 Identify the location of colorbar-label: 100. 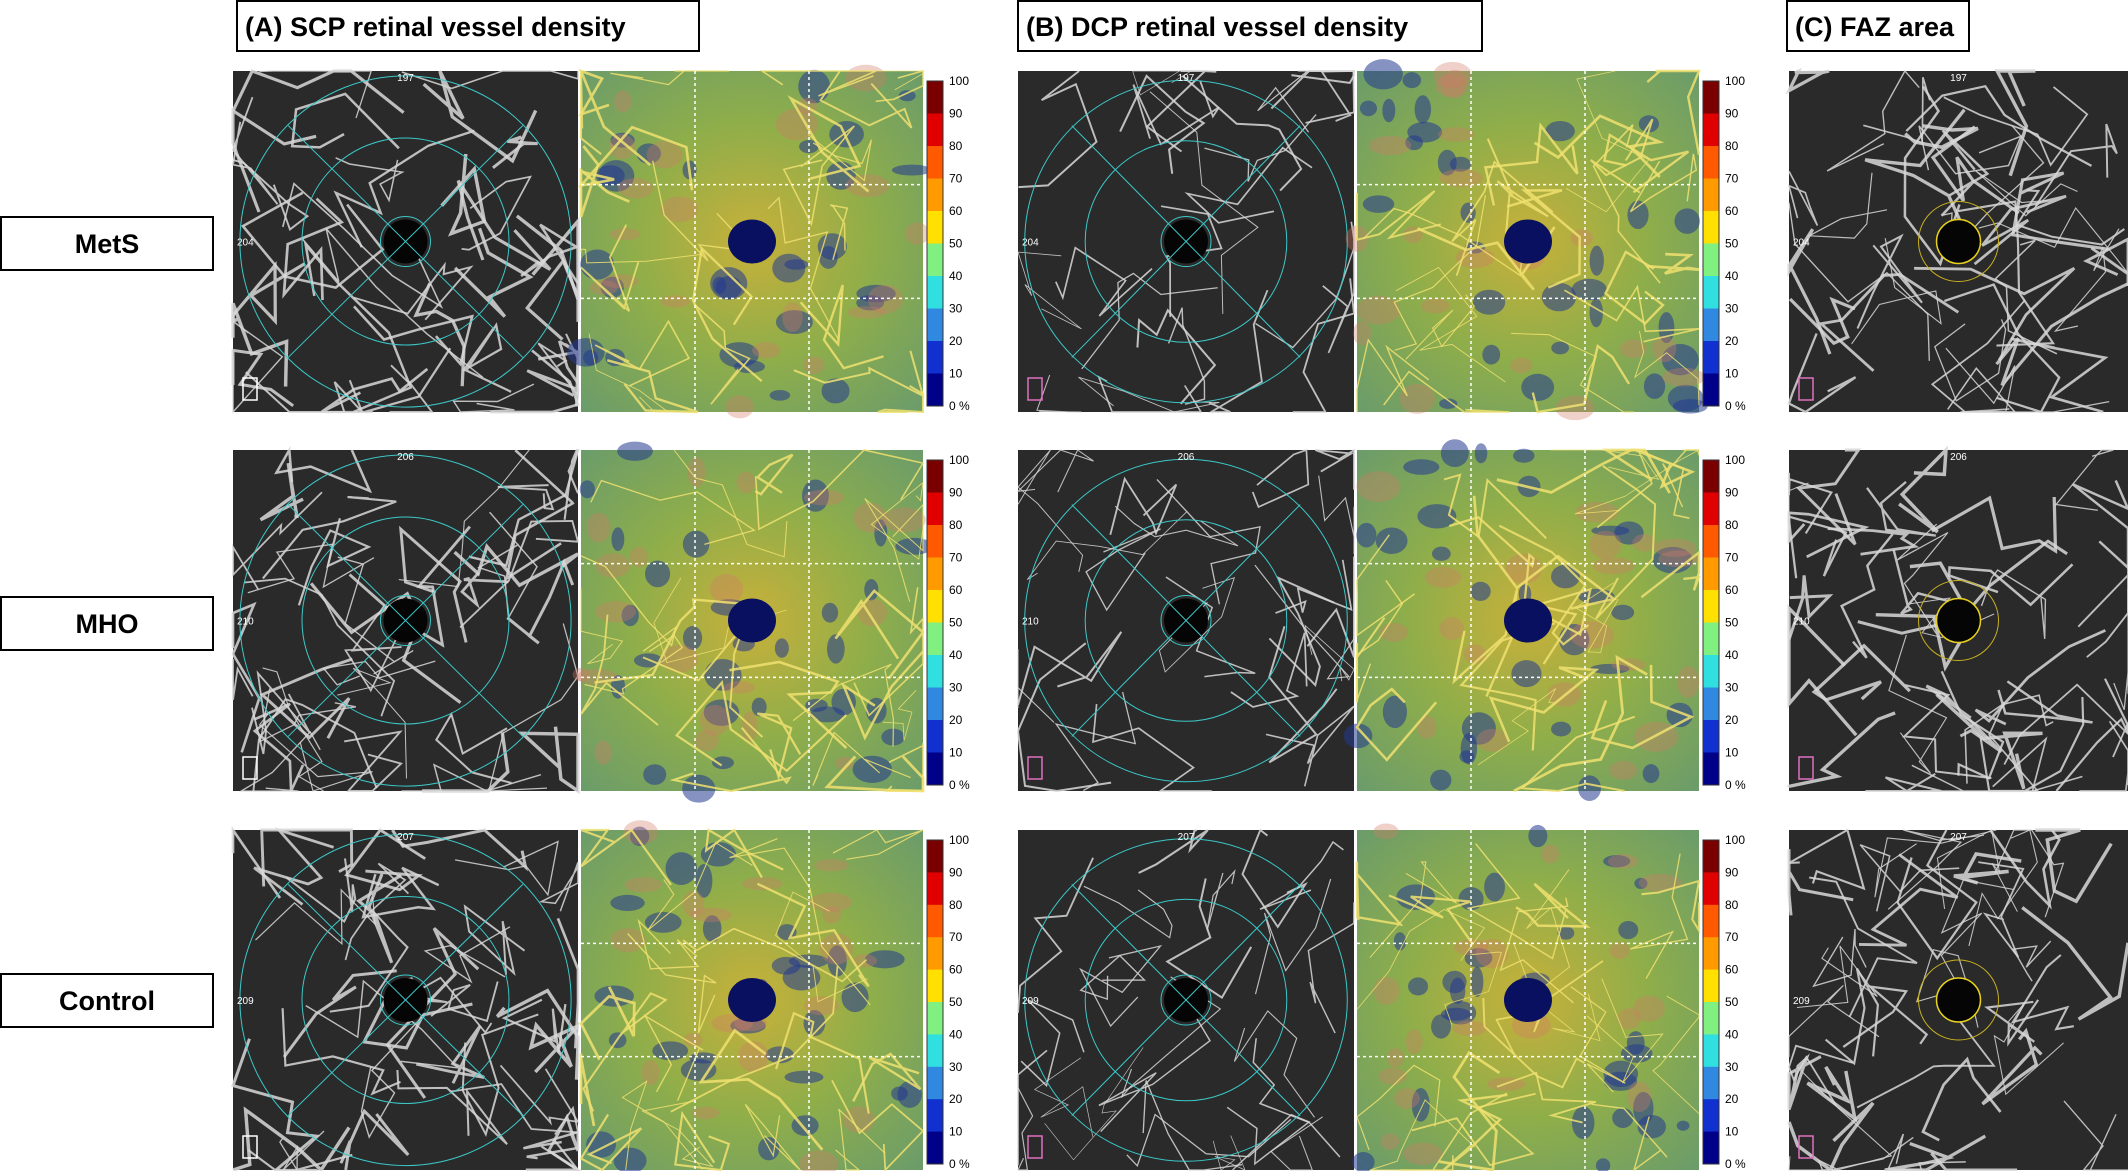
(959, 840).